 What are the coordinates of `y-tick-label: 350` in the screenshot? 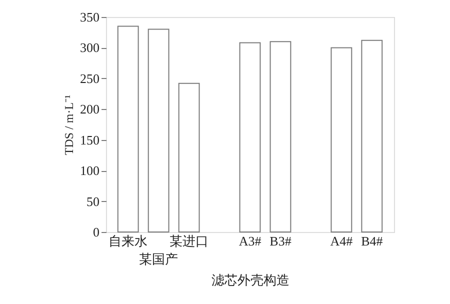 It's located at (90, 17).